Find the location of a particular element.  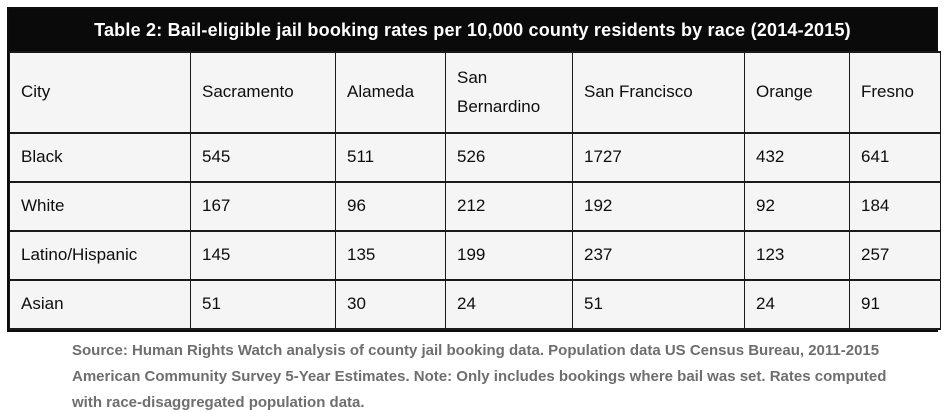

column-header-alameda: Alameda is located at coordinates (390, 92).